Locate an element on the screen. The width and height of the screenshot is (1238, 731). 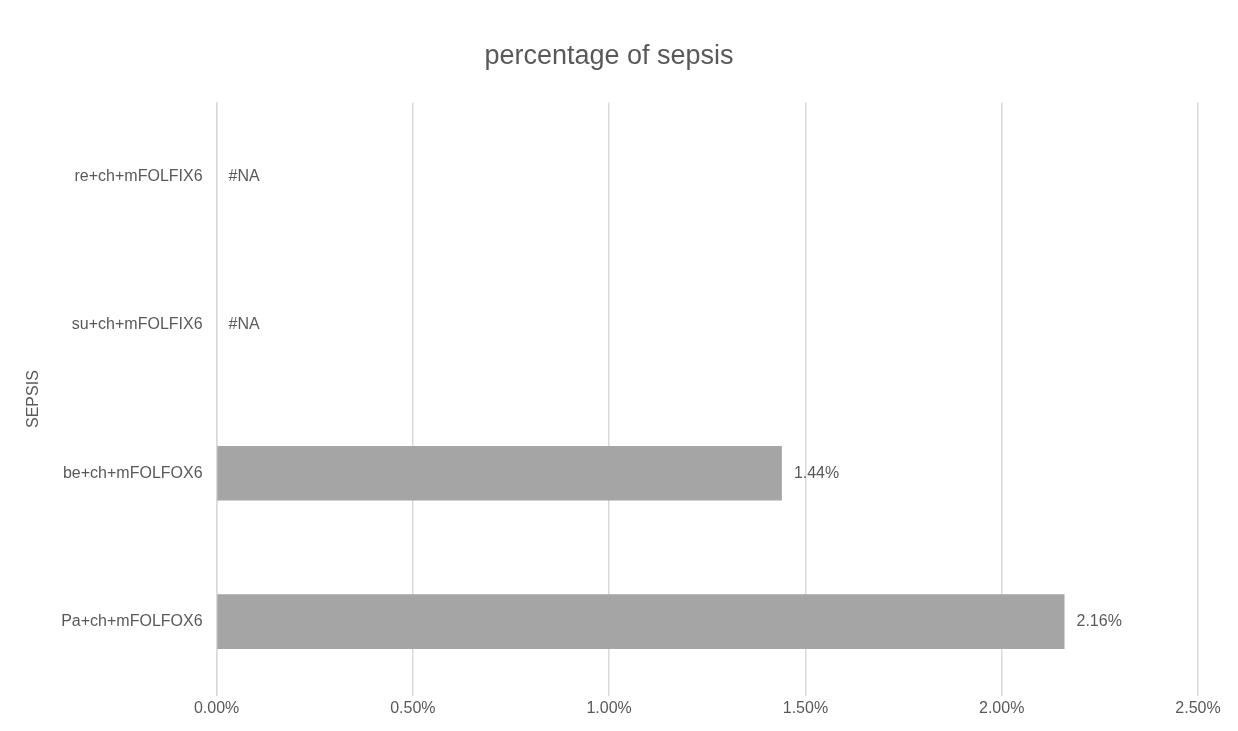
x-tick-label: 1.50% is located at coordinates (805, 707).